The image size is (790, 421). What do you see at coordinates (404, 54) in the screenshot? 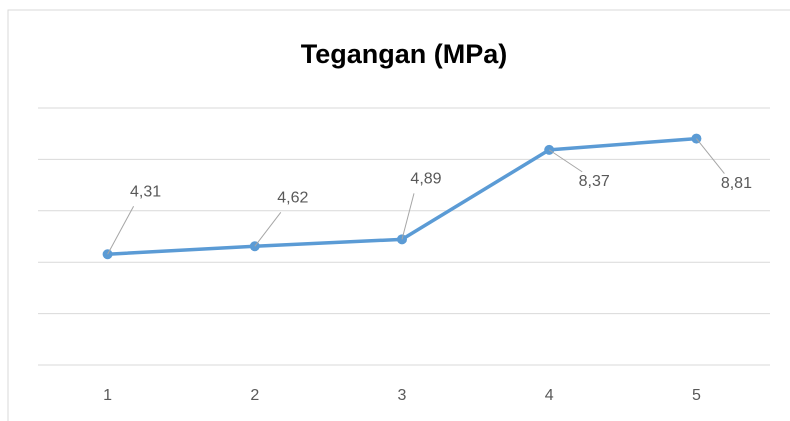
I see `chart-title: Tegangan (MPa)` at bounding box center [404, 54].